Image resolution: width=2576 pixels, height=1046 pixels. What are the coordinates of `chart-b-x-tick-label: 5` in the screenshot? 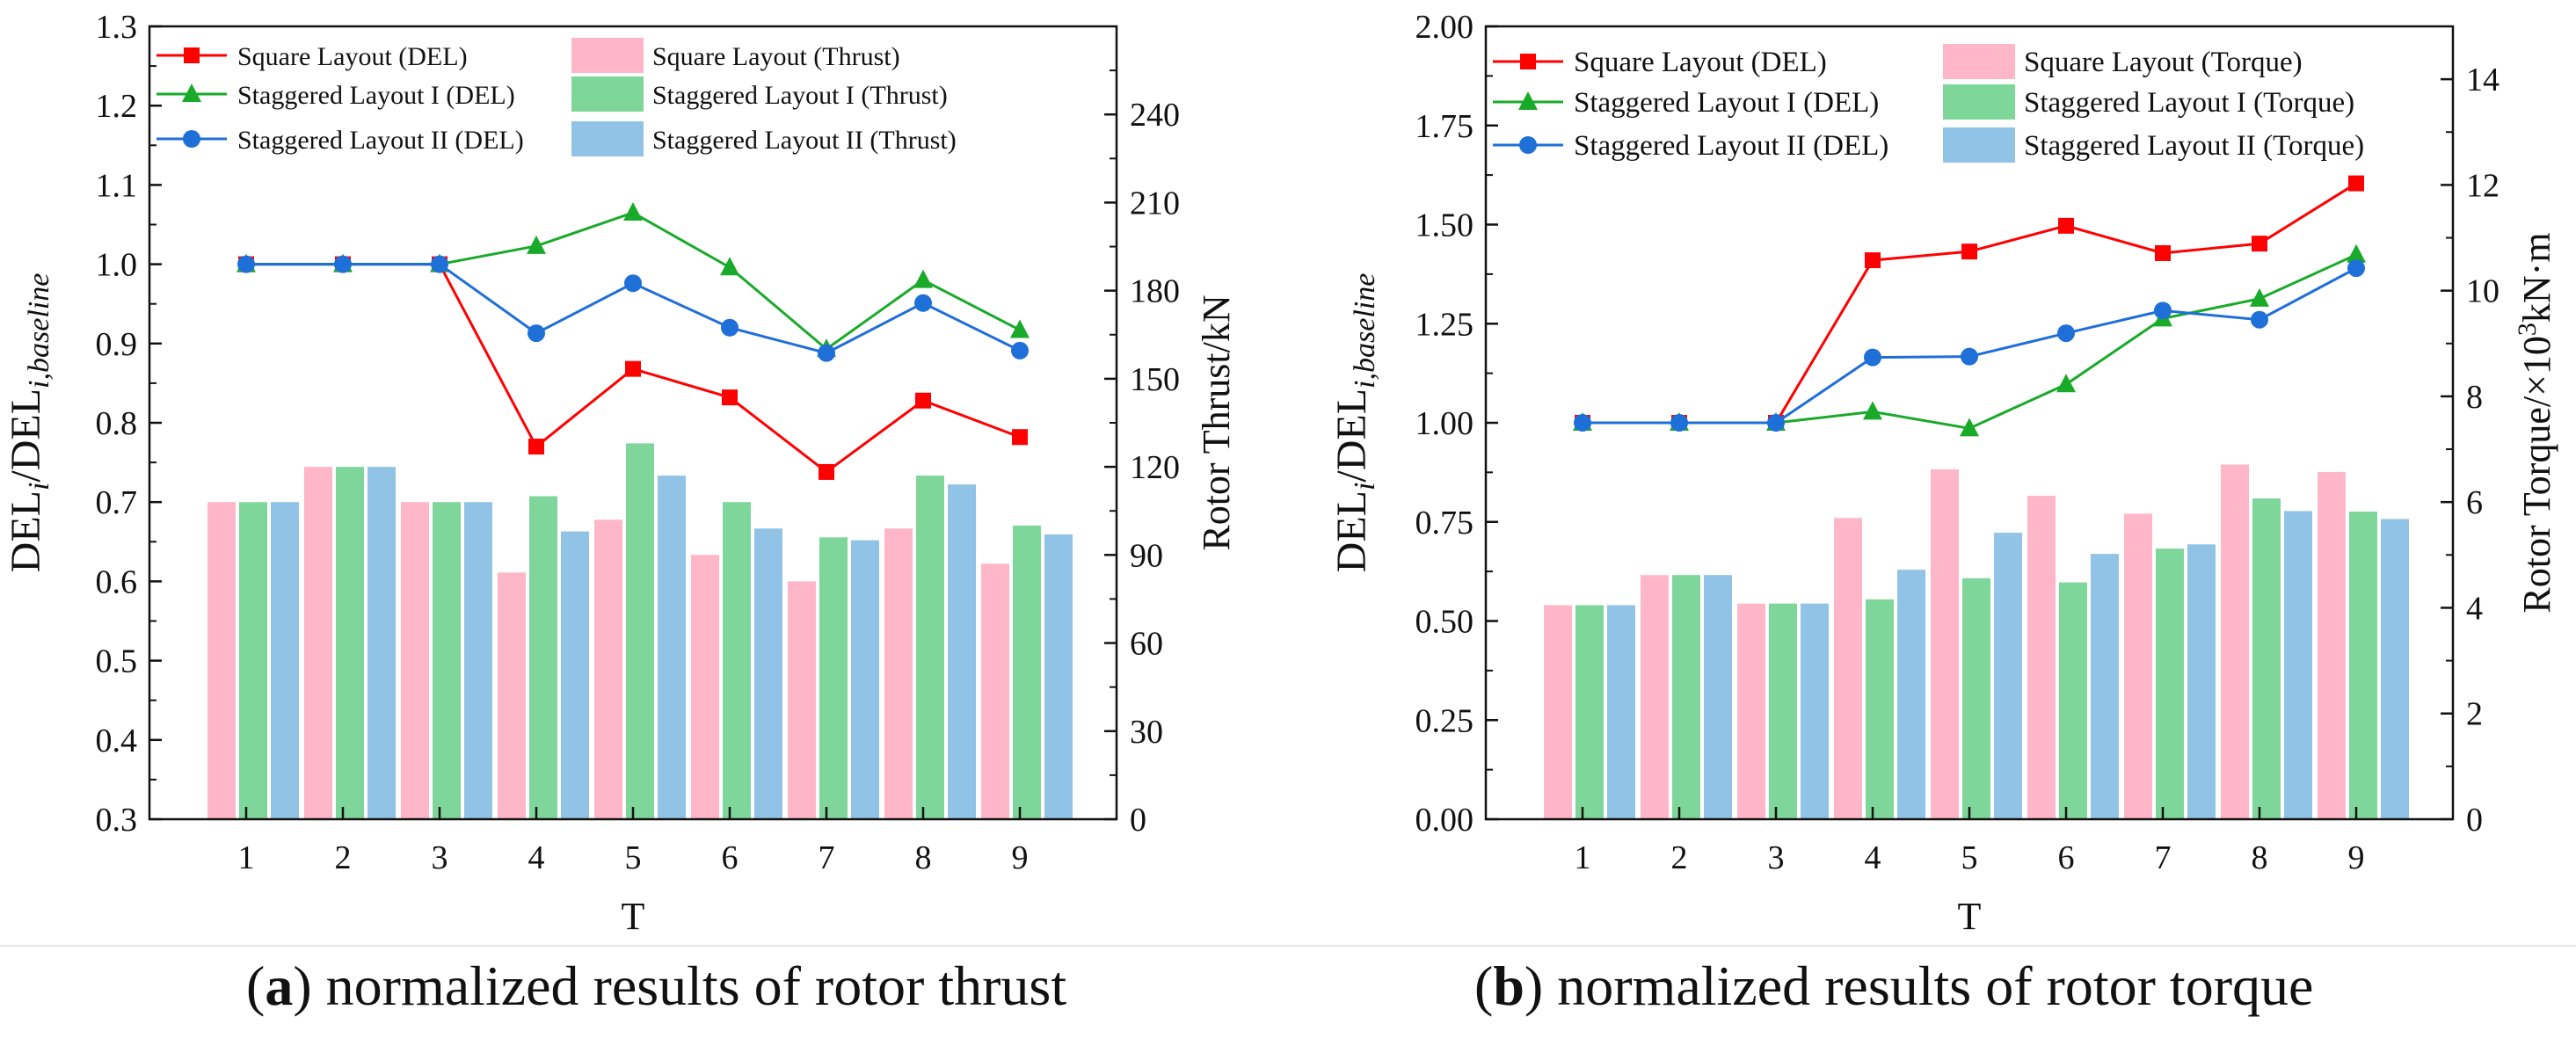 It's located at (1969, 858).